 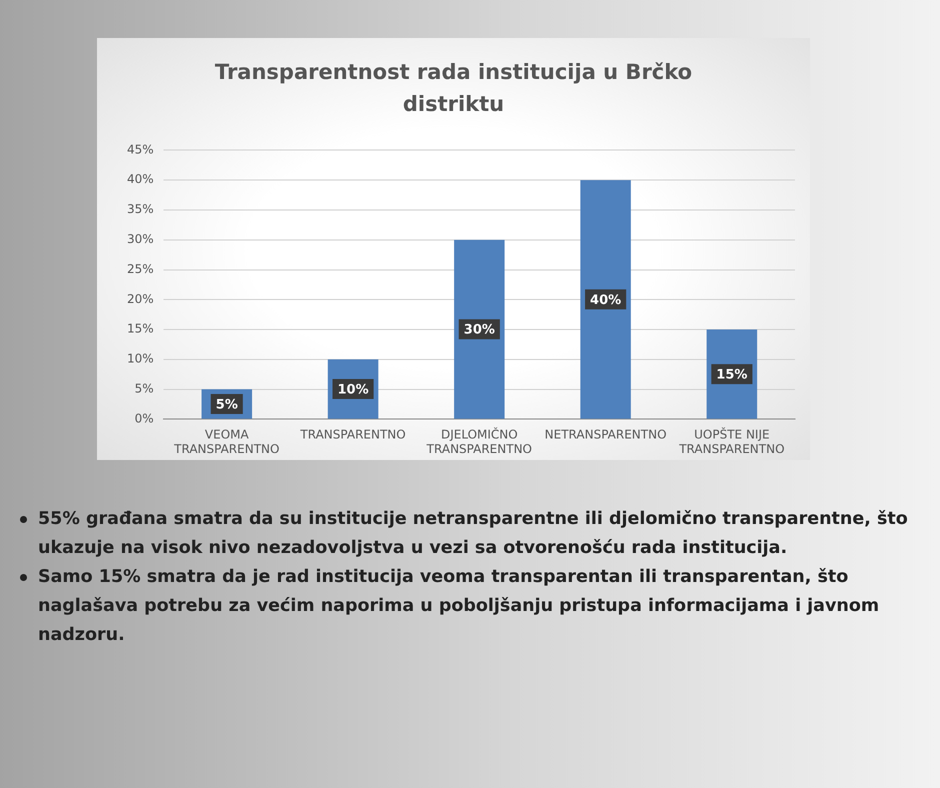 What do you see at coordinates (140, 239) in the screenshot?
I see `y-tick-label: 30%` at bounding box center [140, 239].